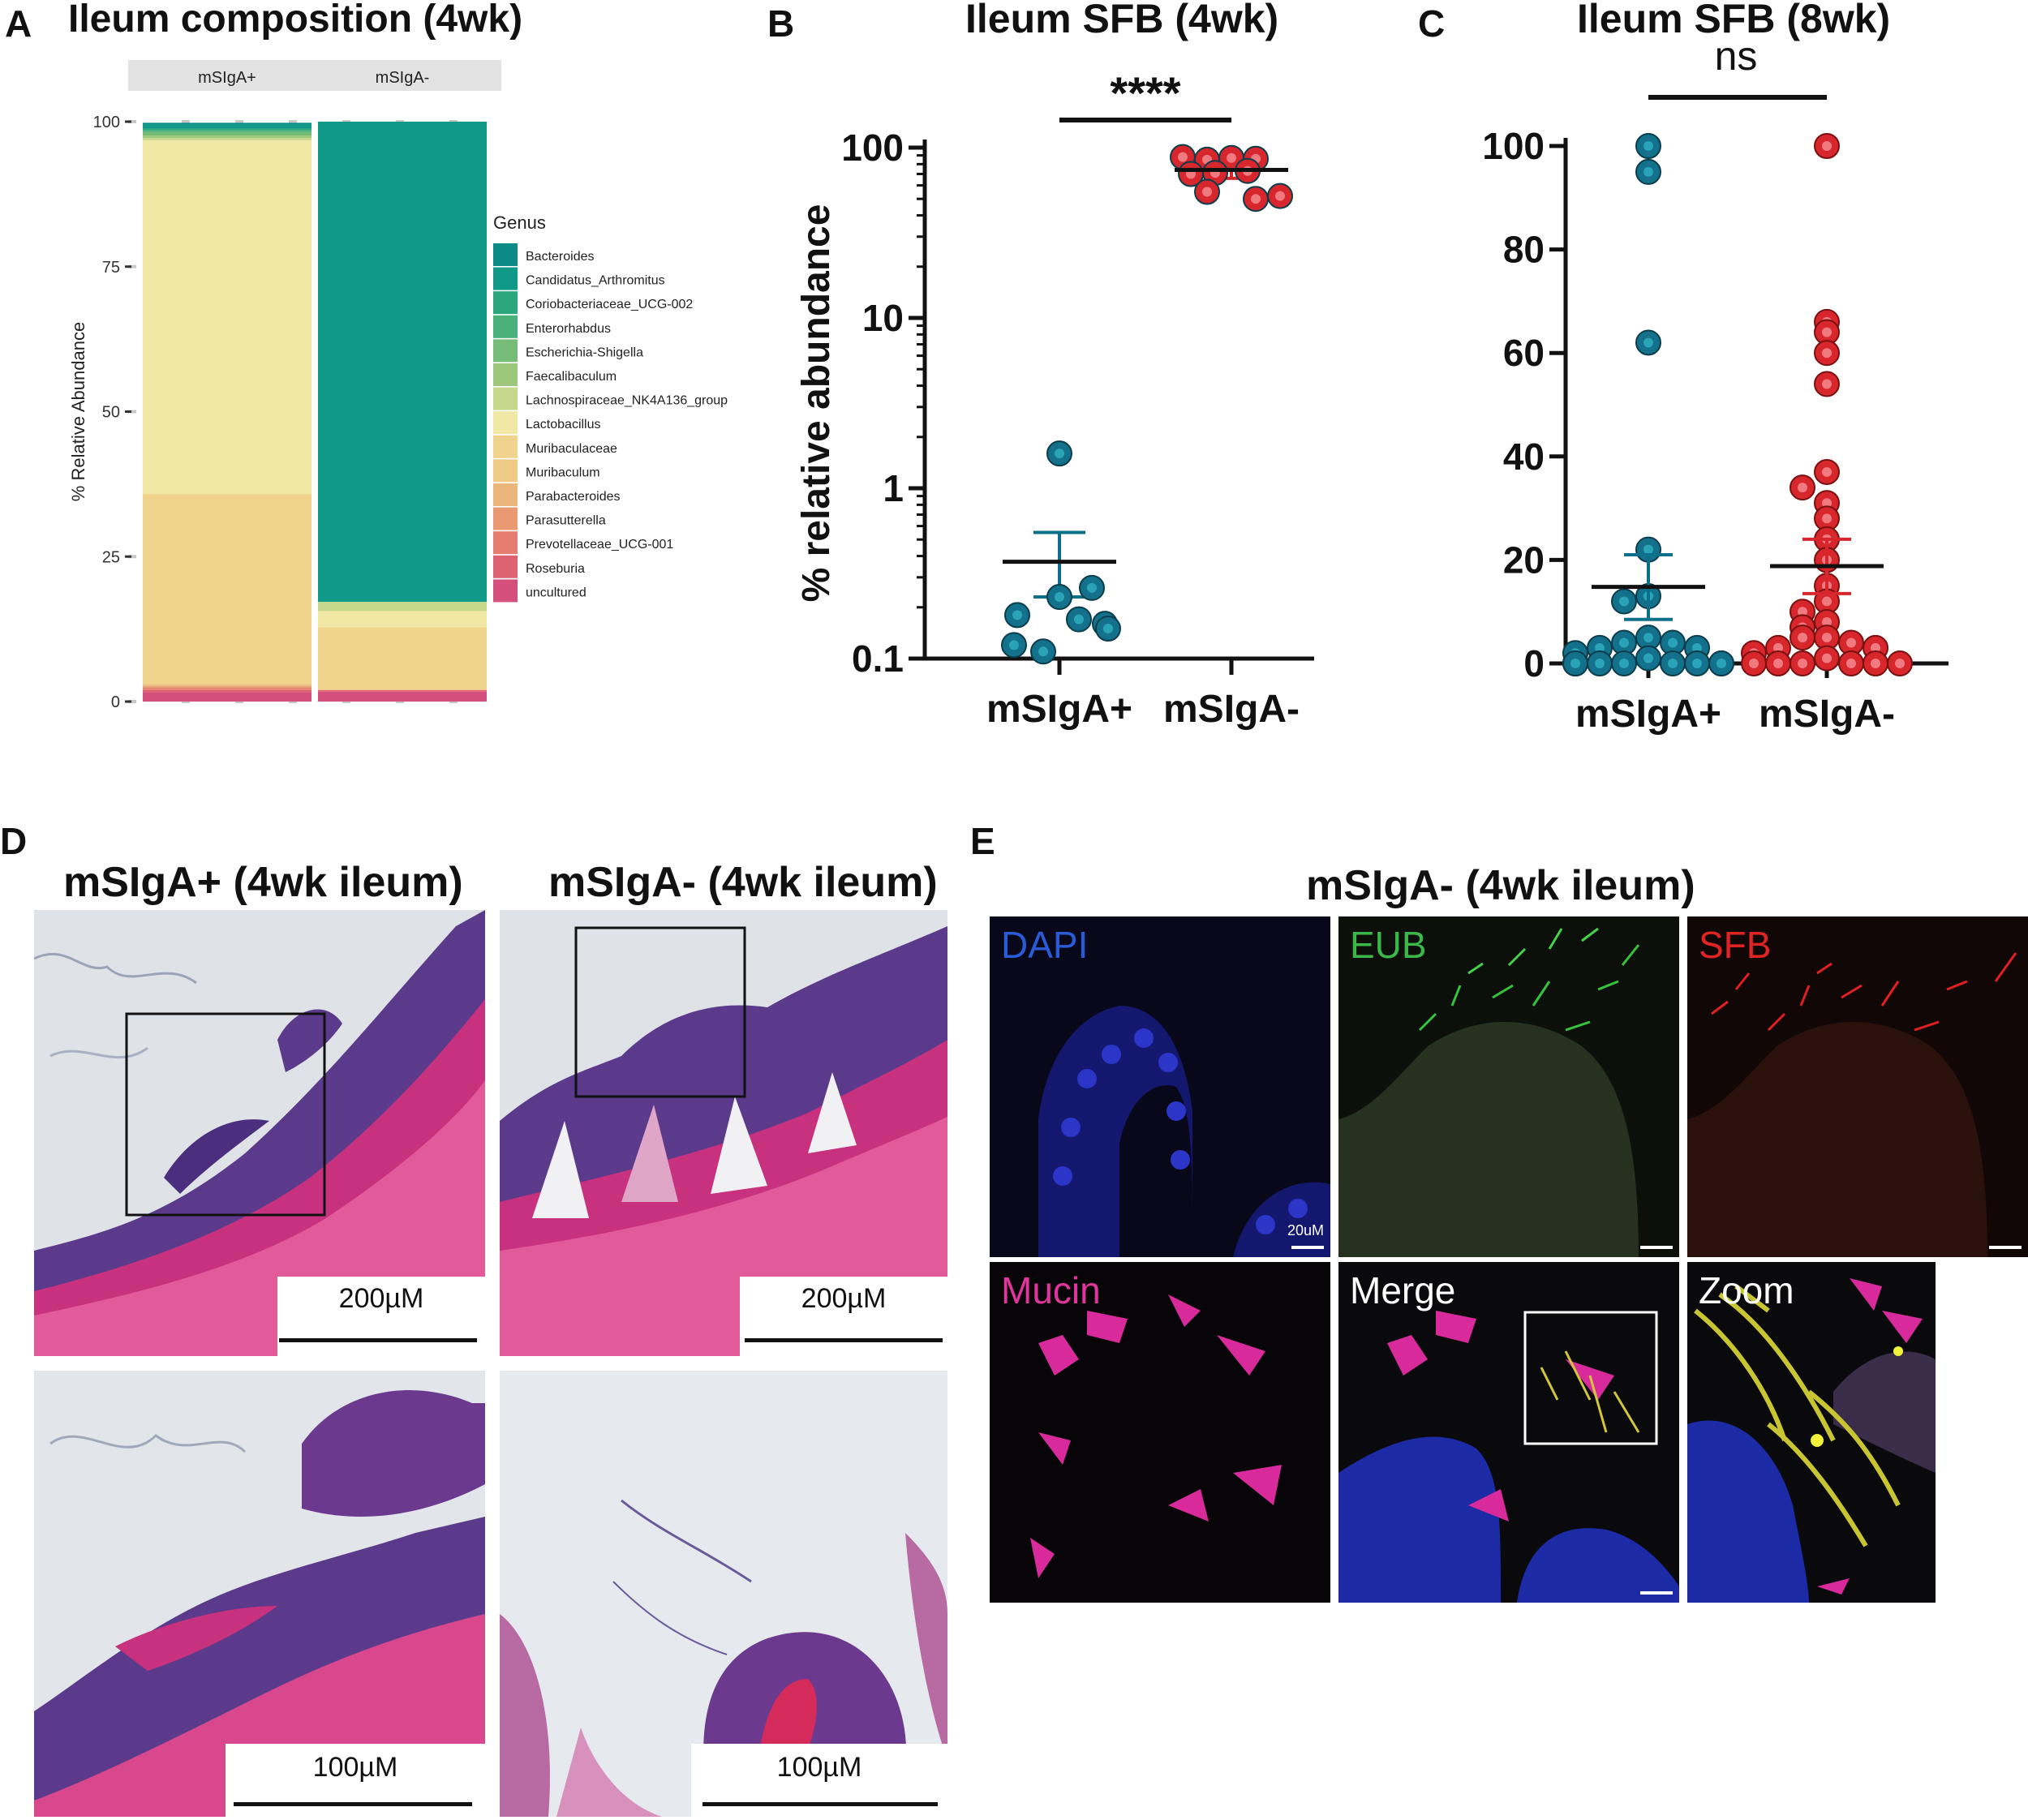 The width and height of the screenshot is (2028, 1820). I want to click on y-tick-label: 1, so click(894, 488).